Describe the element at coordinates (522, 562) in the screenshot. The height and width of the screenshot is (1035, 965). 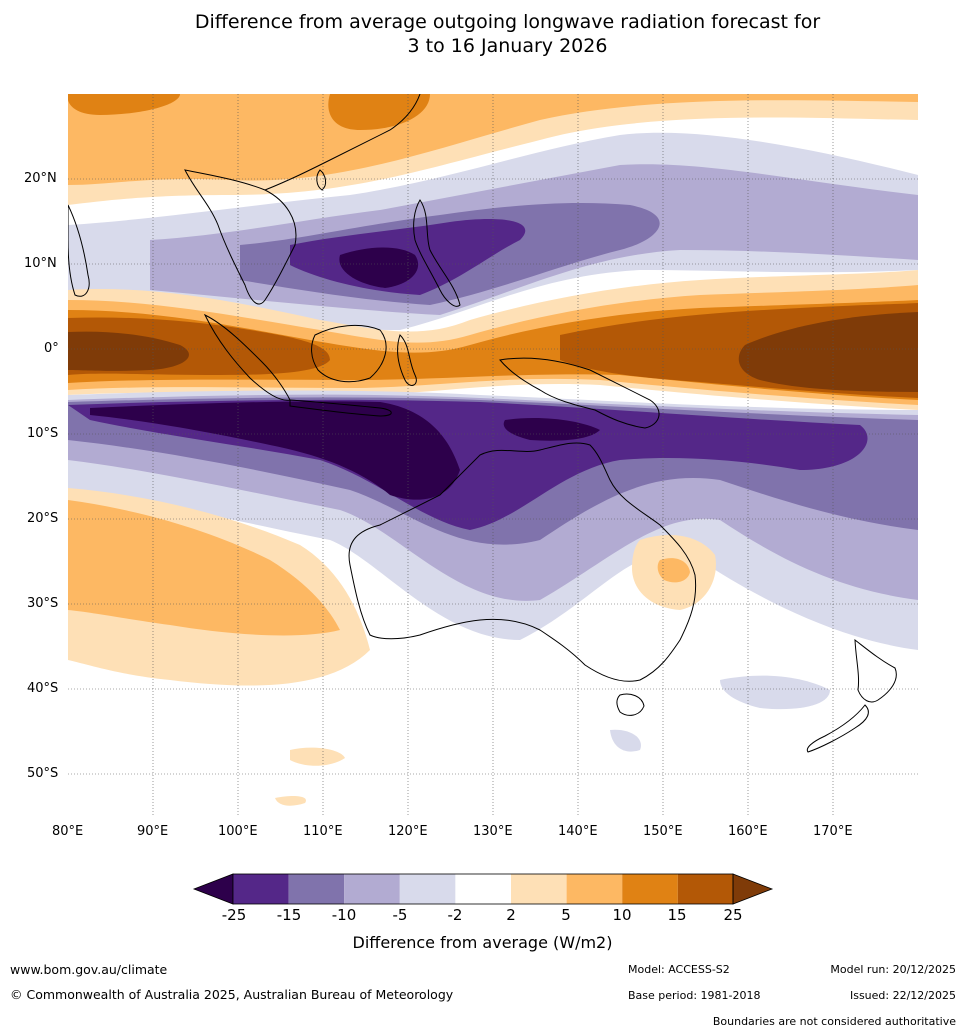
I see `australia-outline` at that location.